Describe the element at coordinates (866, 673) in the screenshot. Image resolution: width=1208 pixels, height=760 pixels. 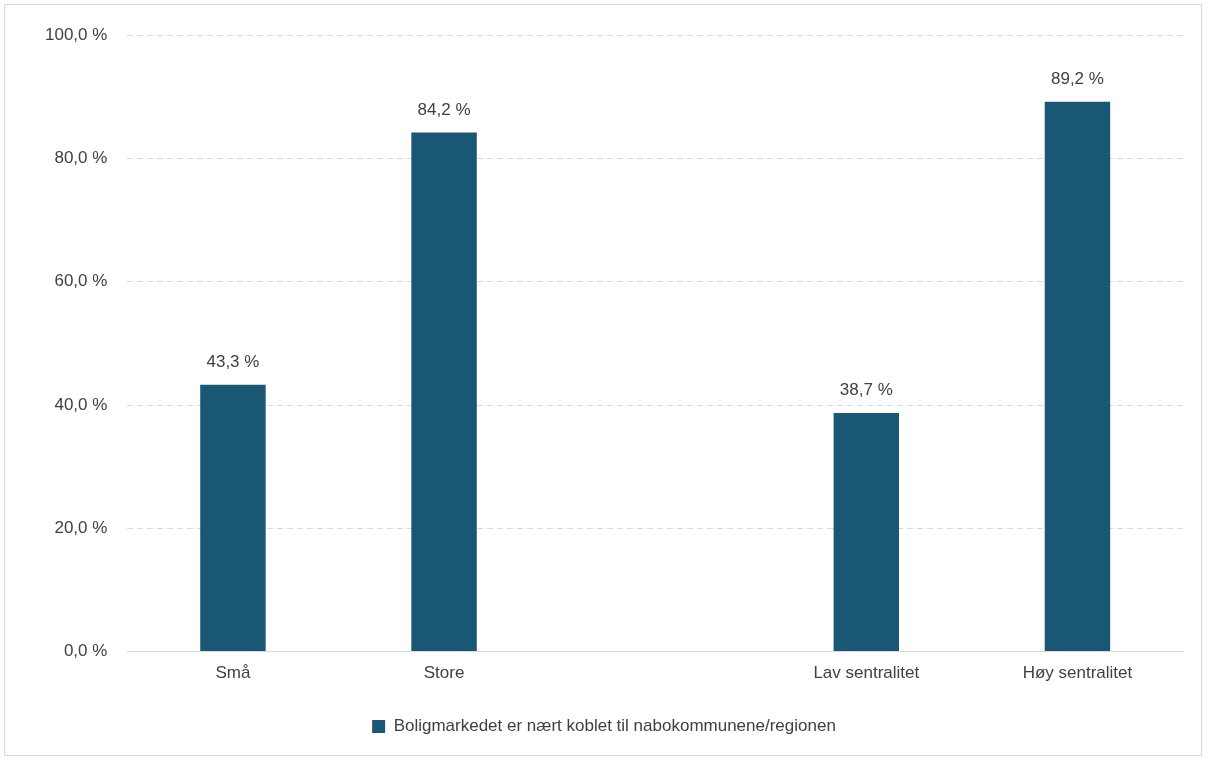
I see `x-tick-label: Lav sentralitet` at that location.